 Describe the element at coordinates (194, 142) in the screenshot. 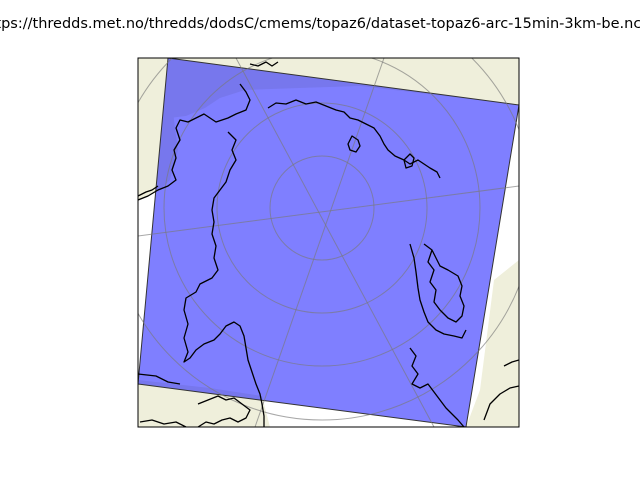

I see `coastline-greenland` at that location.